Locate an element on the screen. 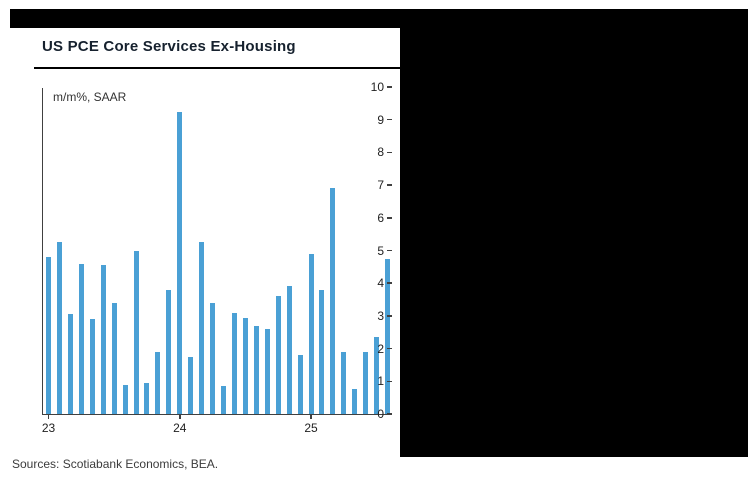 The image size is (748, 483). x-tick-label: 24 is located at coordinates (180, 428).